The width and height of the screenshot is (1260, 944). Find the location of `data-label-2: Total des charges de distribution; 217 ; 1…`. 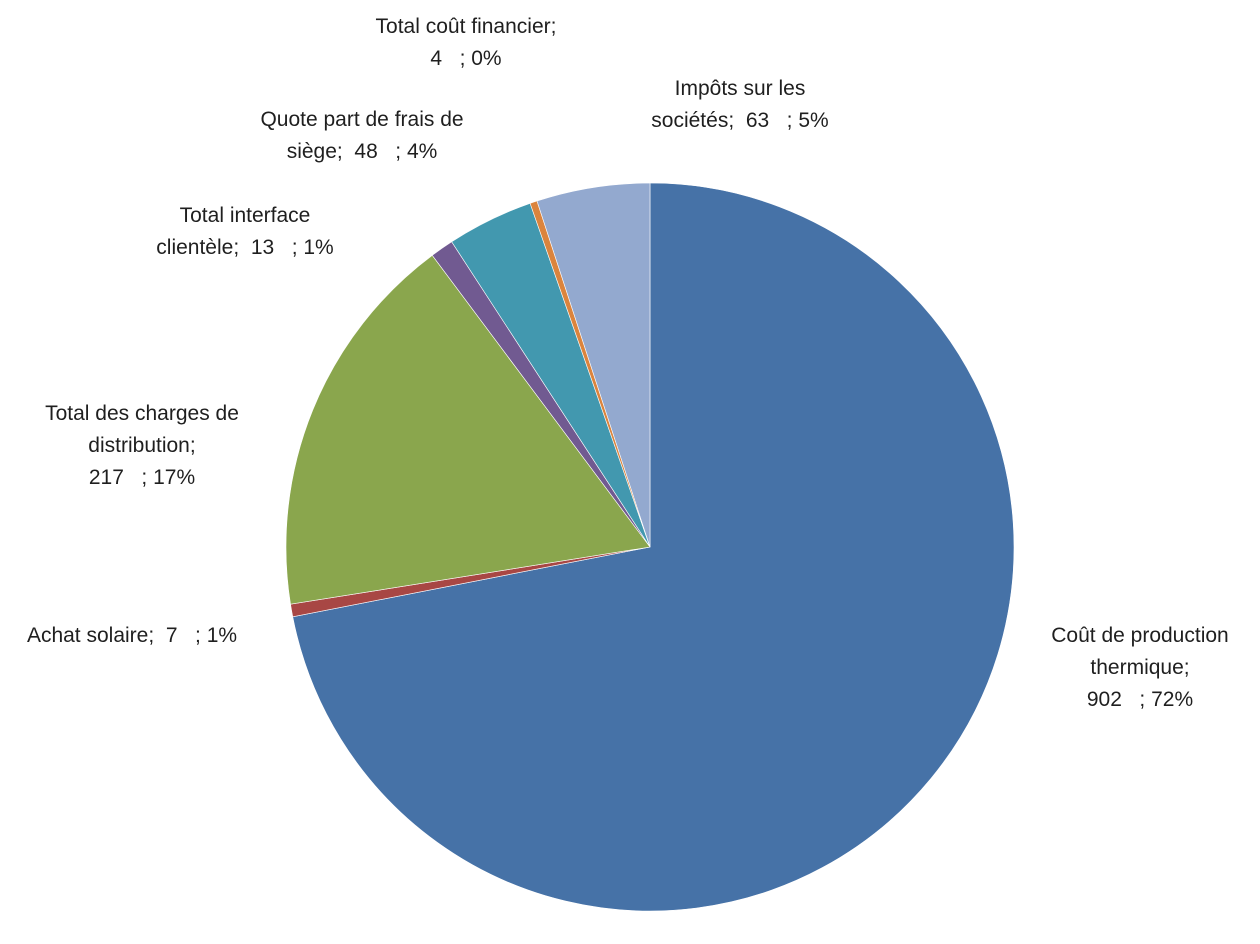

data-label-2: Total des charges de distribution; 217 ; 1… is located at coordinates (142, 445).